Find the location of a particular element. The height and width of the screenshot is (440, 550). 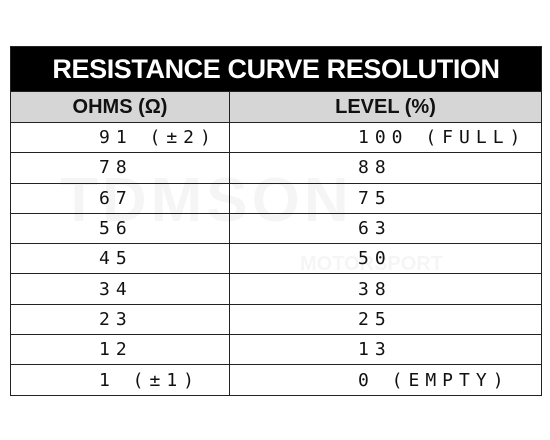

table-row: 67 75 is located at coordinates (276, 198).